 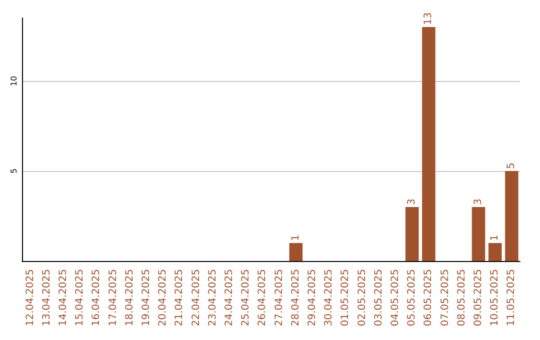 I want to click on x-tick-label: 05.05.2025, so click(x=412, y=297).